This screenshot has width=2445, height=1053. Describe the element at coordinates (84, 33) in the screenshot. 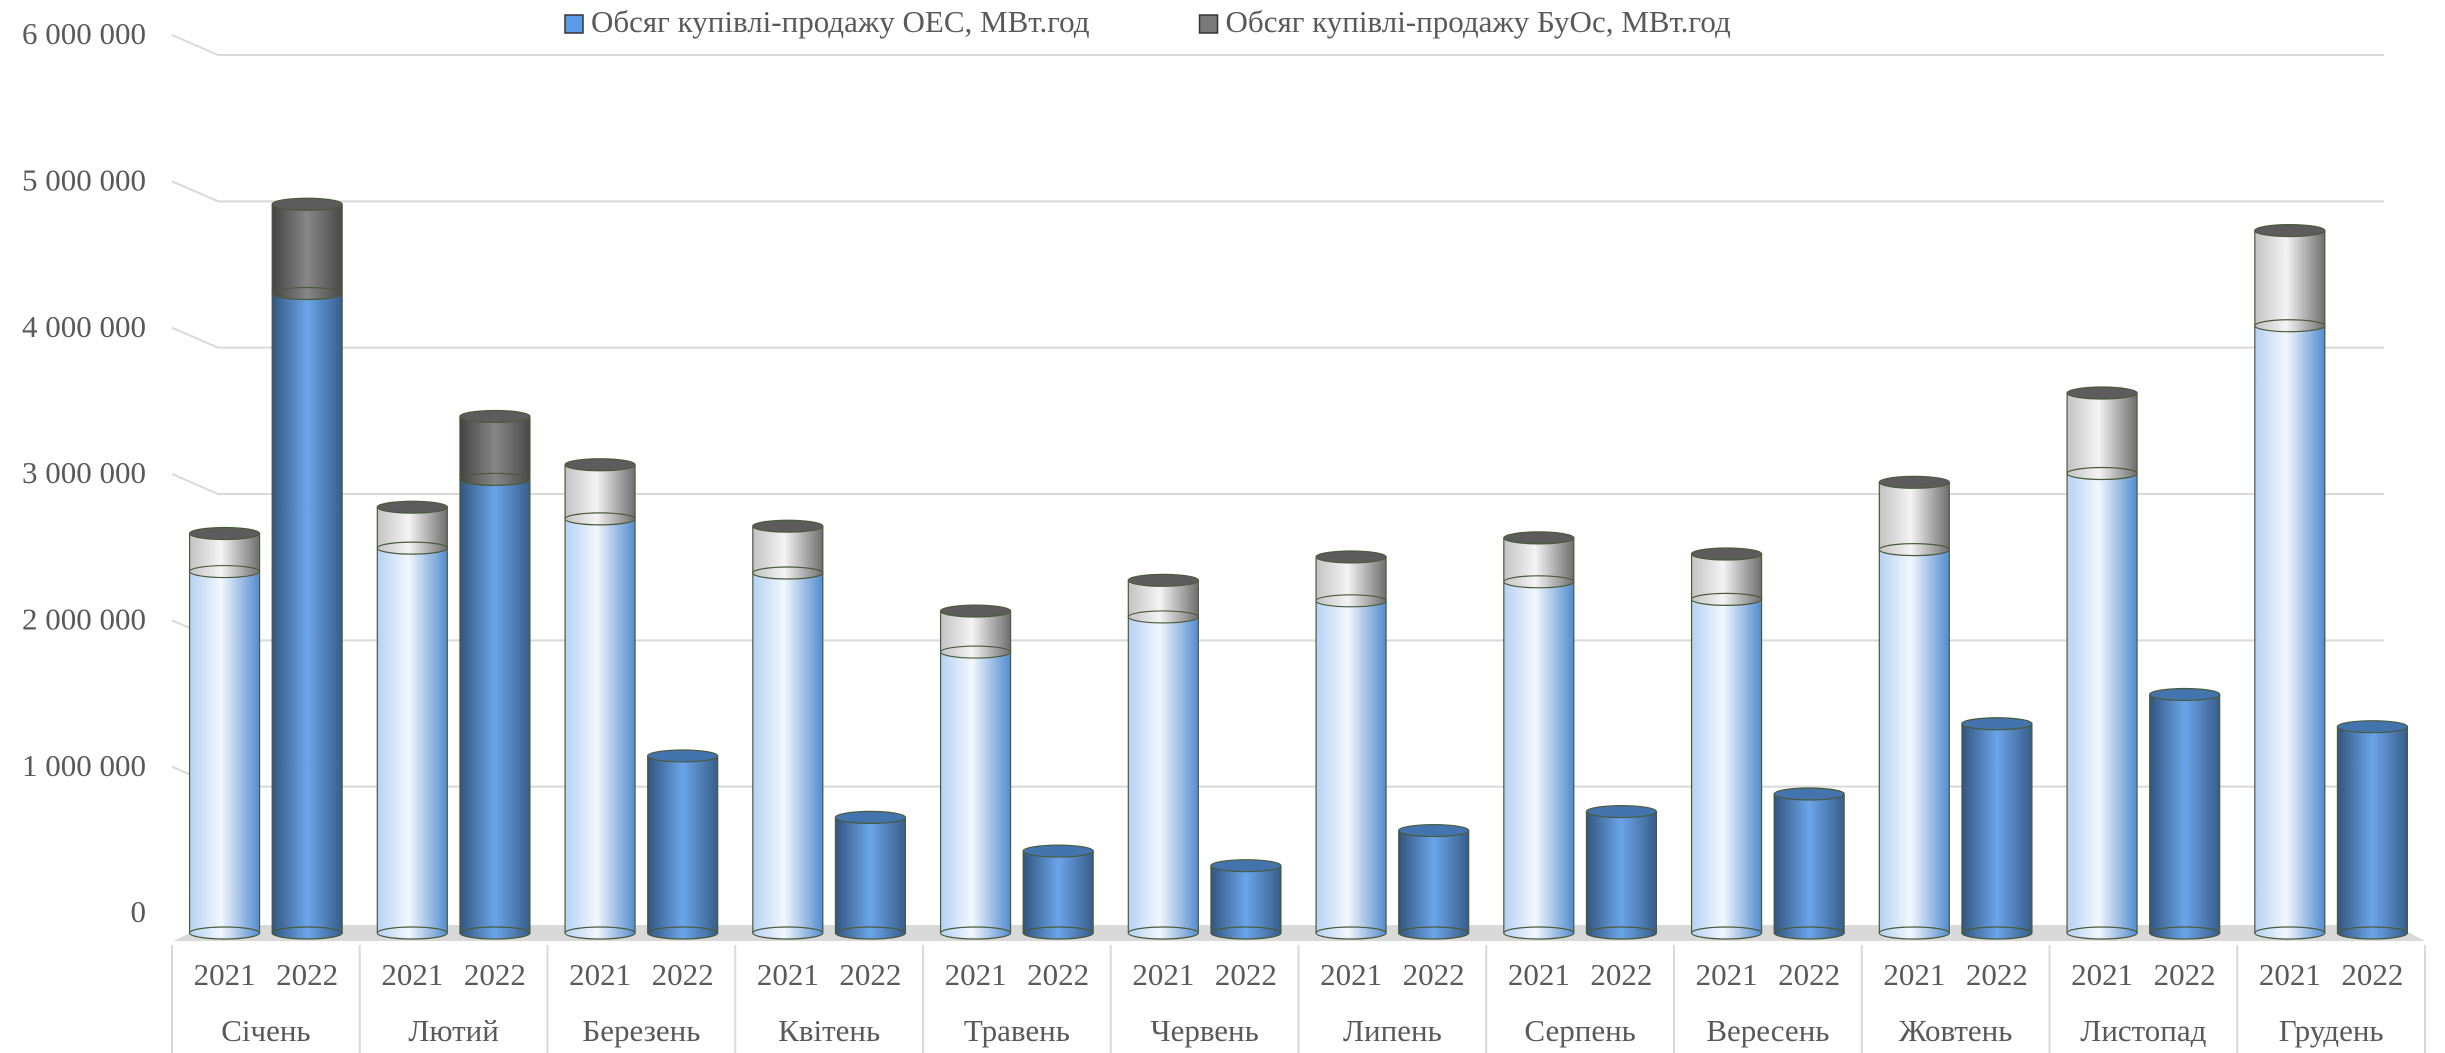

I see `y-tick-label: 6 000 000` at that location.